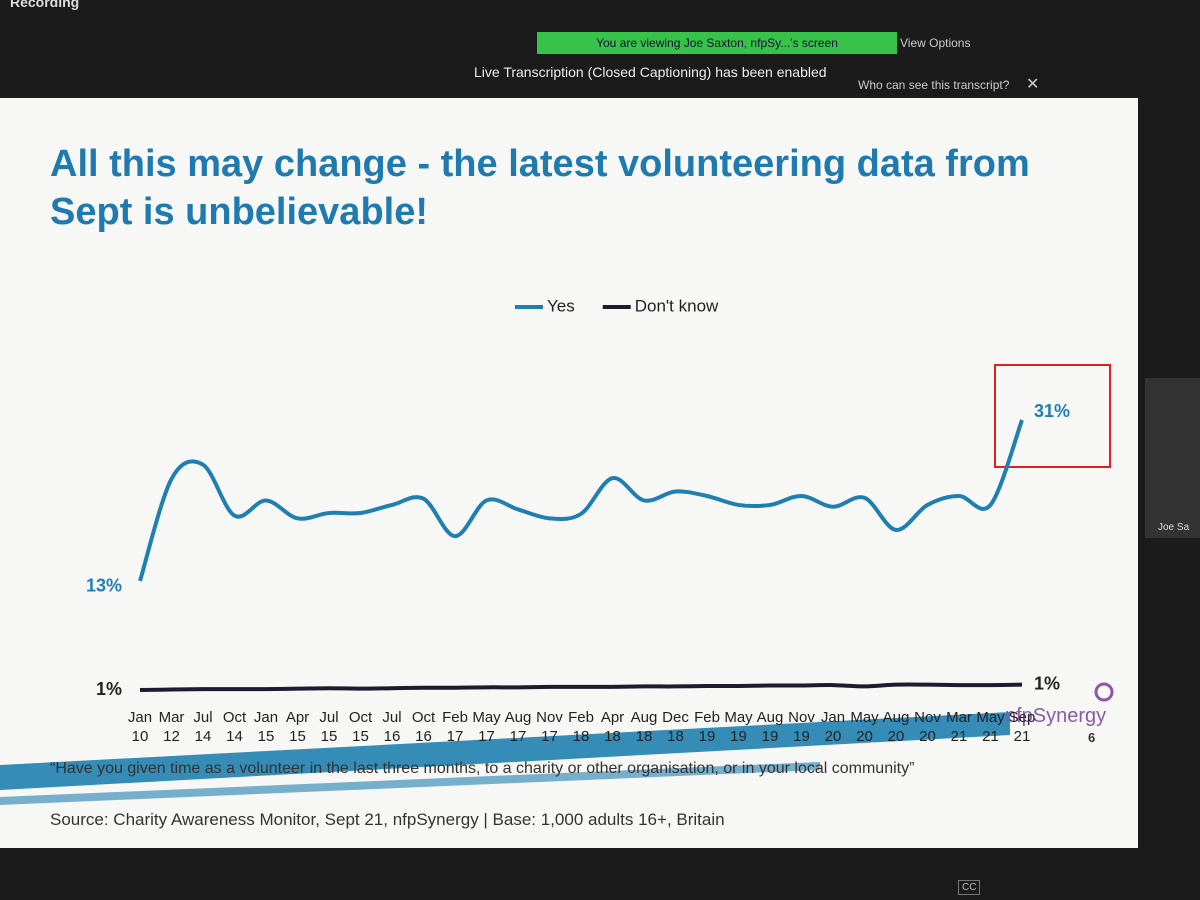 This screenshot has width=1200, height=900. I want to click on highlight-box, so click(1052, 416).